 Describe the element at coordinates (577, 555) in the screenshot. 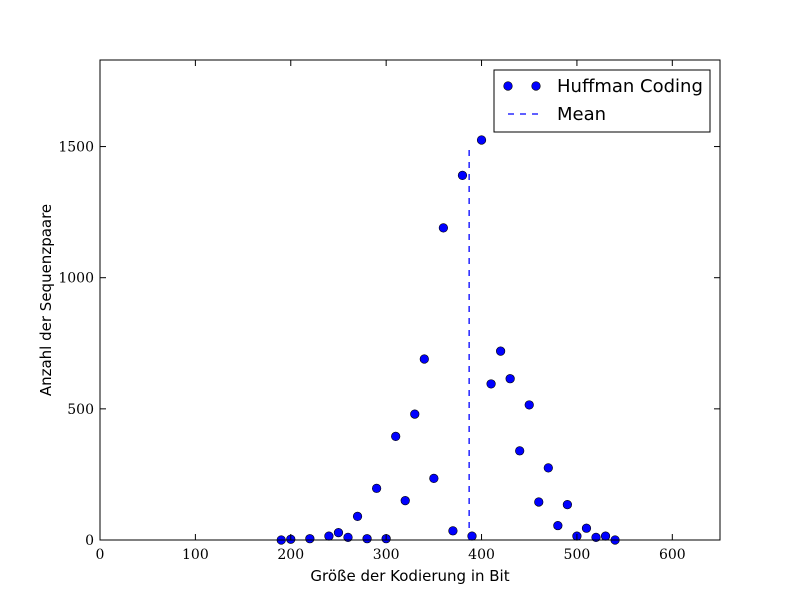

I see `x-tick-label: 500` at that location.